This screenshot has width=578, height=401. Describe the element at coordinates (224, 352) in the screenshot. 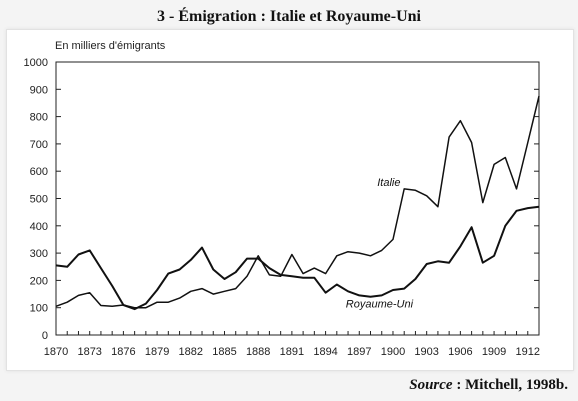

I see `x-tick-label: 1885` at that location.